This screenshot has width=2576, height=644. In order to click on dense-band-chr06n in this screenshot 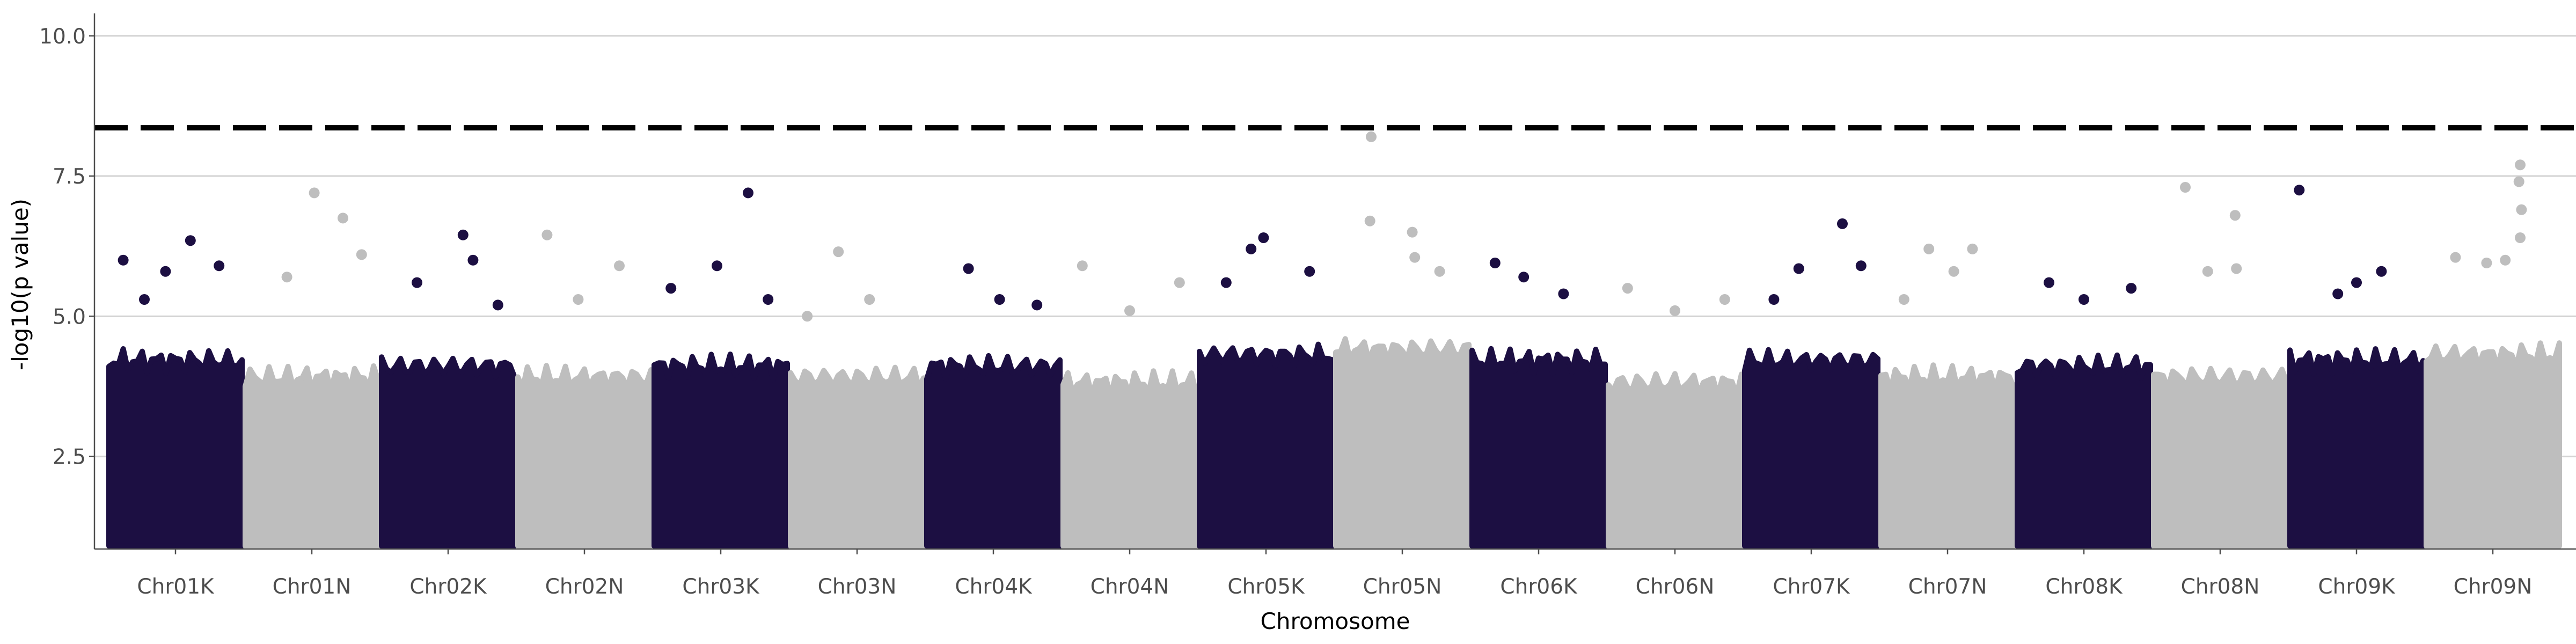, I will do `click(1675, 460)`.